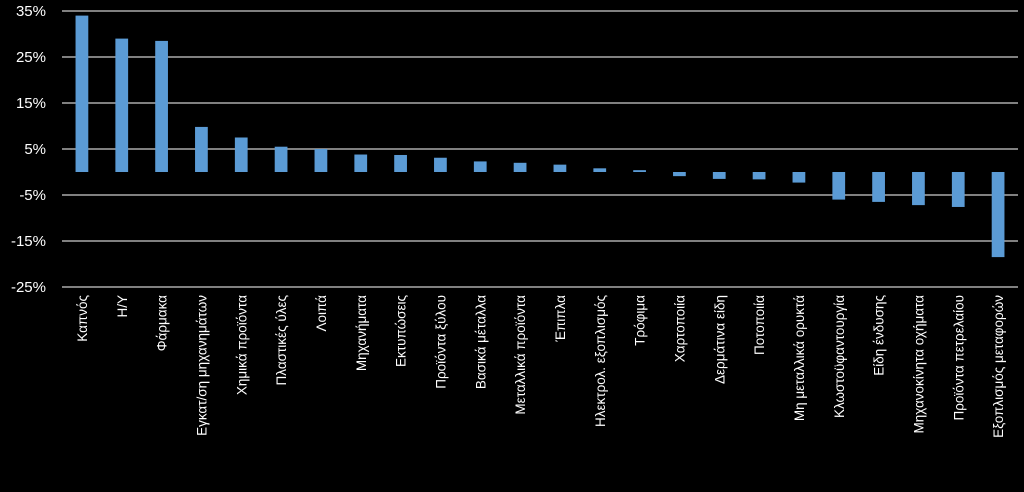  I want to click on x-category-label: Μηχανοκίνητα οχήματα, so click(918, 364).